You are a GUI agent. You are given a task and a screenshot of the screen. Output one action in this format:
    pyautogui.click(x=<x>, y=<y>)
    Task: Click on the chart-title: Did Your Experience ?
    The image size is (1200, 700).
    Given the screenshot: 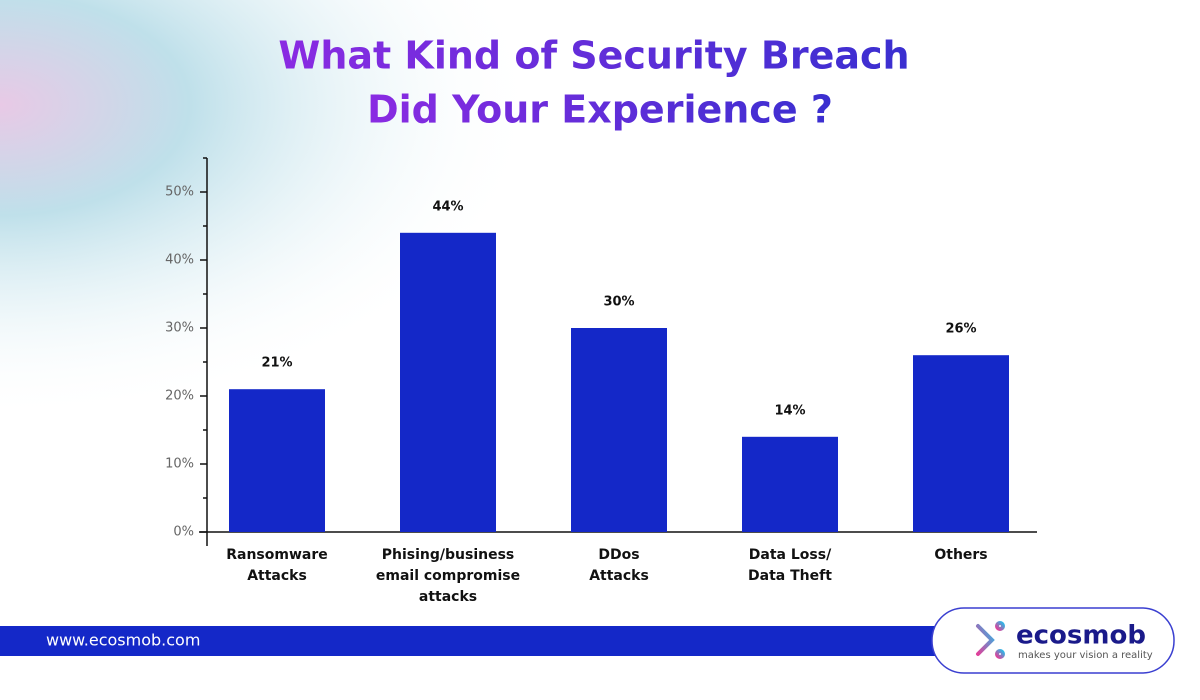 What is the action you would take?
    pyautogui.click(x=600, y=110)
    